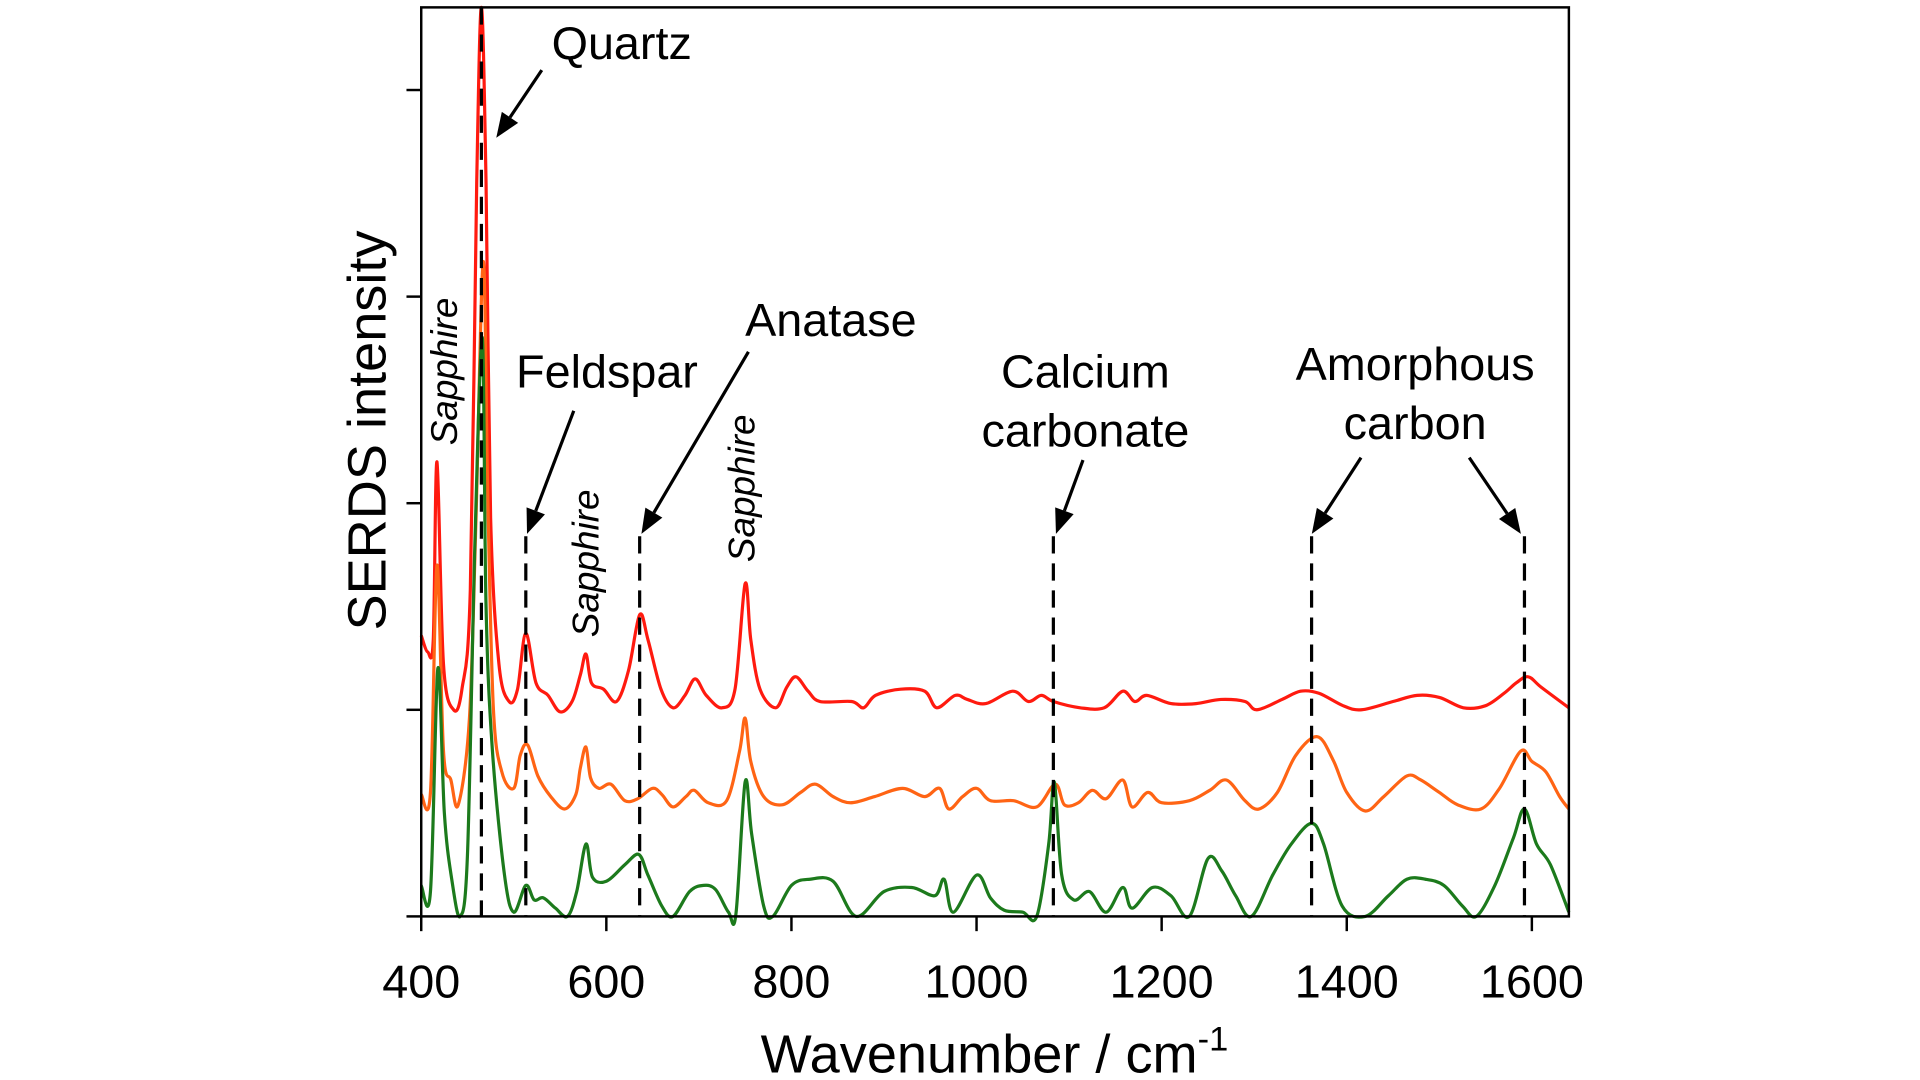 This screenshot has width=1920, height=1080. I want to click on annotation-sapphire-2: Sapphire, so click(585, 564).